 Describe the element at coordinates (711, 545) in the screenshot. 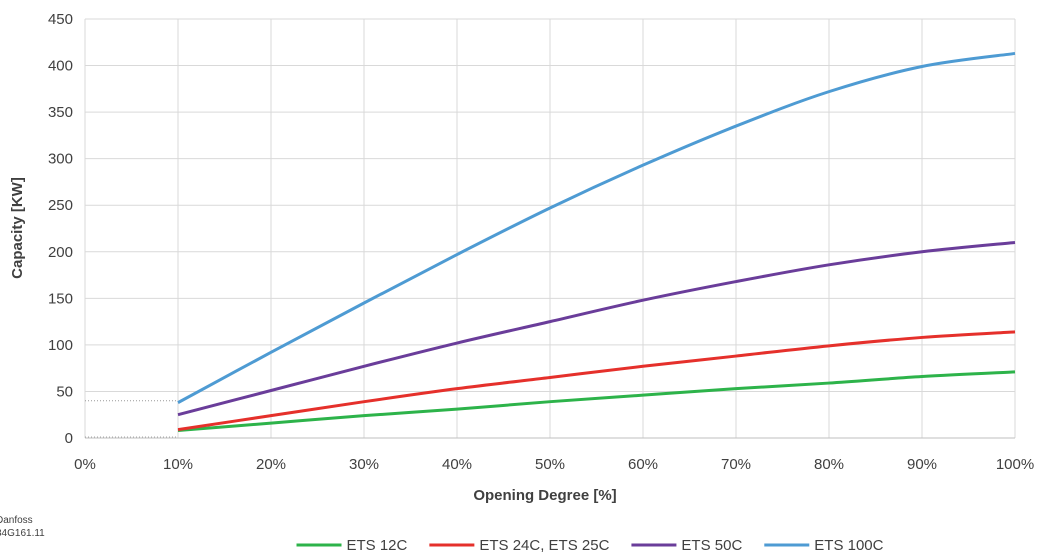

I see `legend-label: ETS 50C` at that location.